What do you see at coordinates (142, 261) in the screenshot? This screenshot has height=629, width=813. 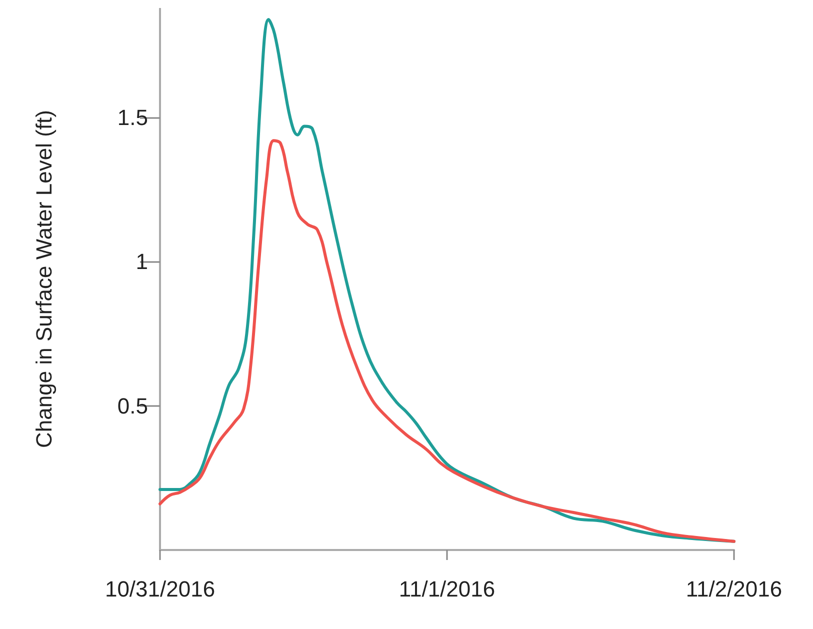 I see `y-tick-label: 1` at bounding box center [142, 261].